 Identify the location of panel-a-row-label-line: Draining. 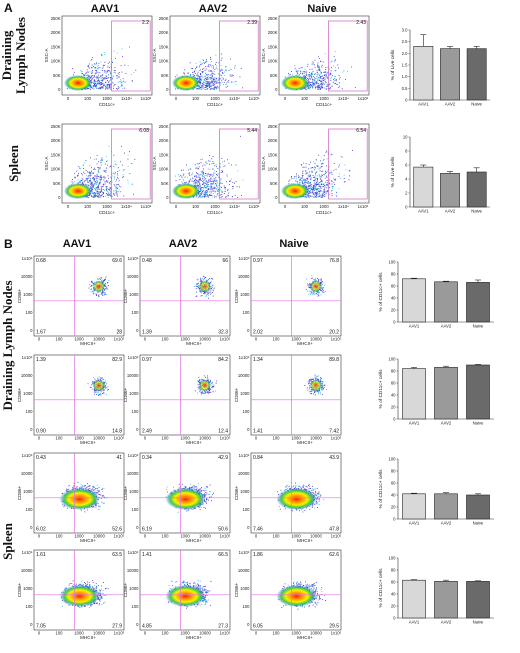
(7, 55).